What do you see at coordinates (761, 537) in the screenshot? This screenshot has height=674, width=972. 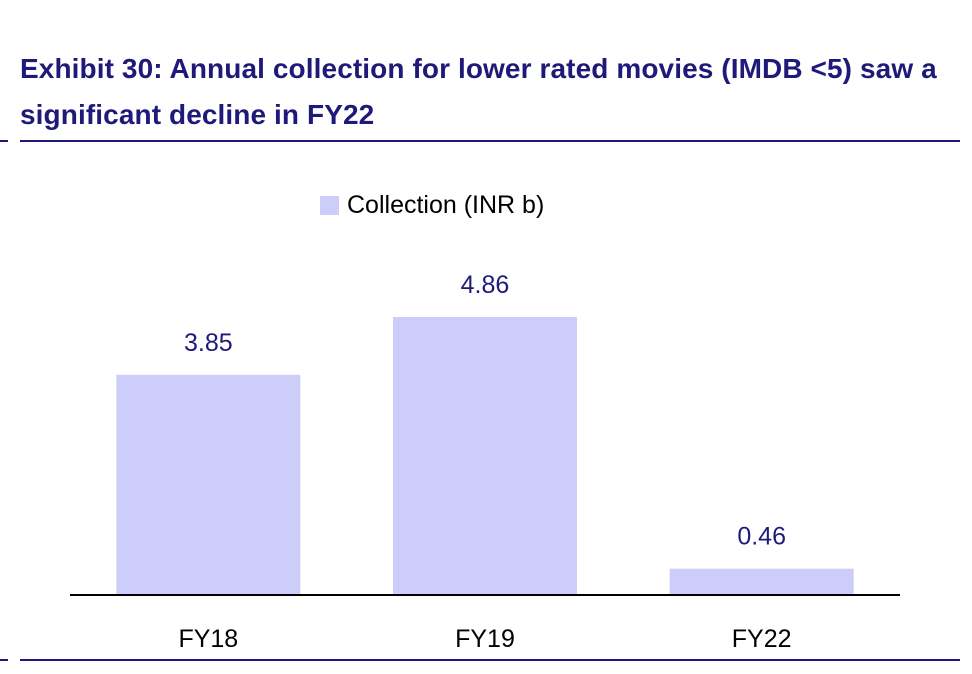 I see `data-label-fy22: 0.46` at bounding box center [761, 537].